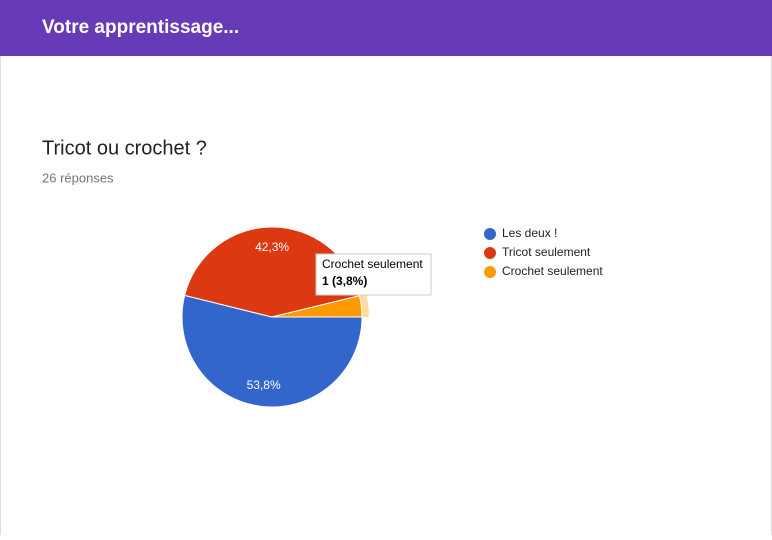 This screenshot has height=540, width=772. What do you see at coordinates (386, 28) in the screenshot?
I see `header-bar` at bounding box center [386, 28].